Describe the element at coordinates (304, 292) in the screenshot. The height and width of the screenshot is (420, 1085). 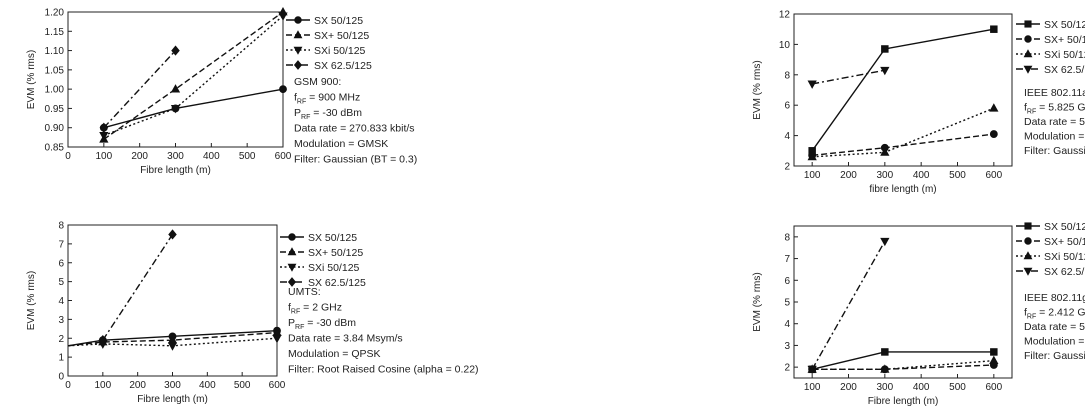
I see `annotation-line: UMTS:` at that location.